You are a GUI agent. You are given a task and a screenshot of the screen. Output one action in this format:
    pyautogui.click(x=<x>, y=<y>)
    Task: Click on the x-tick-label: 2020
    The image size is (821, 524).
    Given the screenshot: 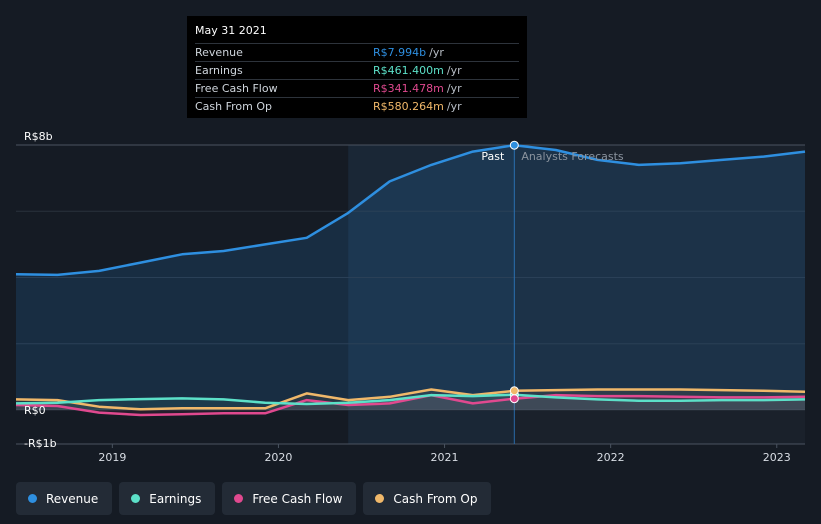 What is the action you would take?
    pyautogui.click(x=278, y=457)
    